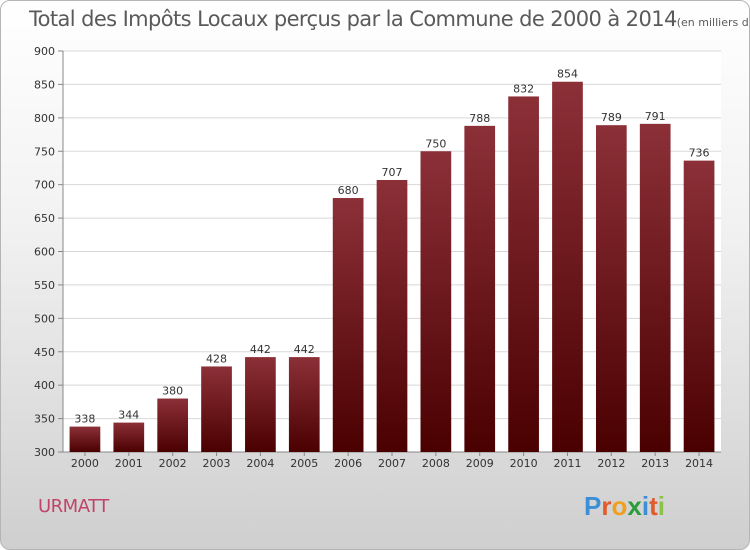  Describe the element at coordinates (84, 419) in the screenshot. I see `data-label: 338` at that location.